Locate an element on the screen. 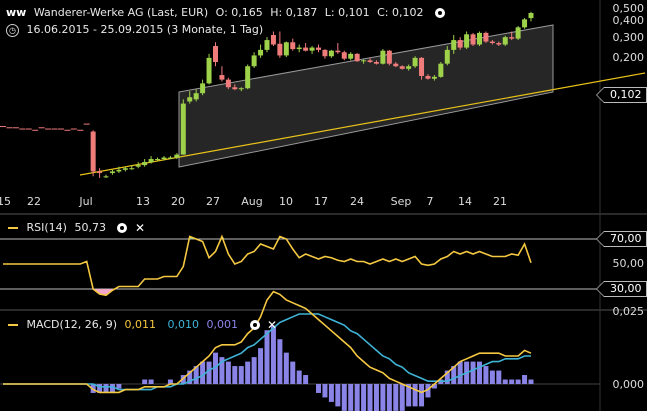  x-axis-label: Aug is located at coordinates (252, 201).